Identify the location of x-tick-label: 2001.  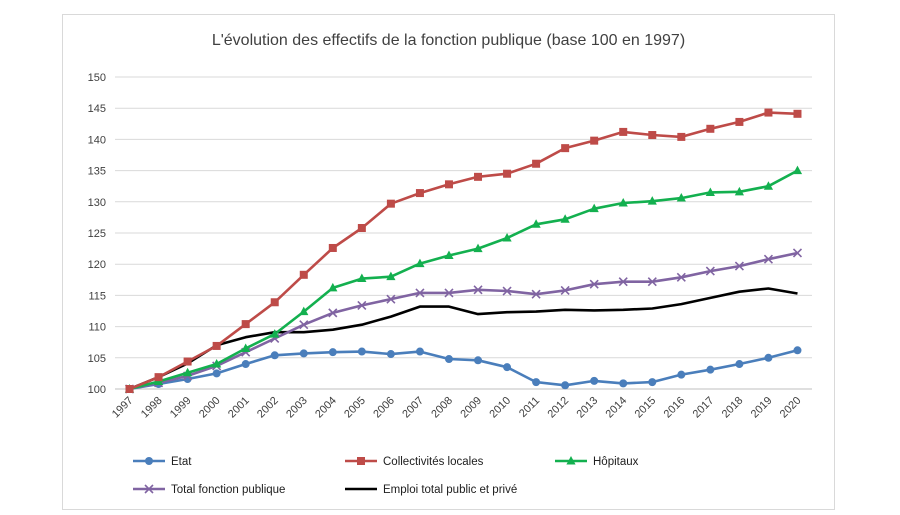
(239, 408).